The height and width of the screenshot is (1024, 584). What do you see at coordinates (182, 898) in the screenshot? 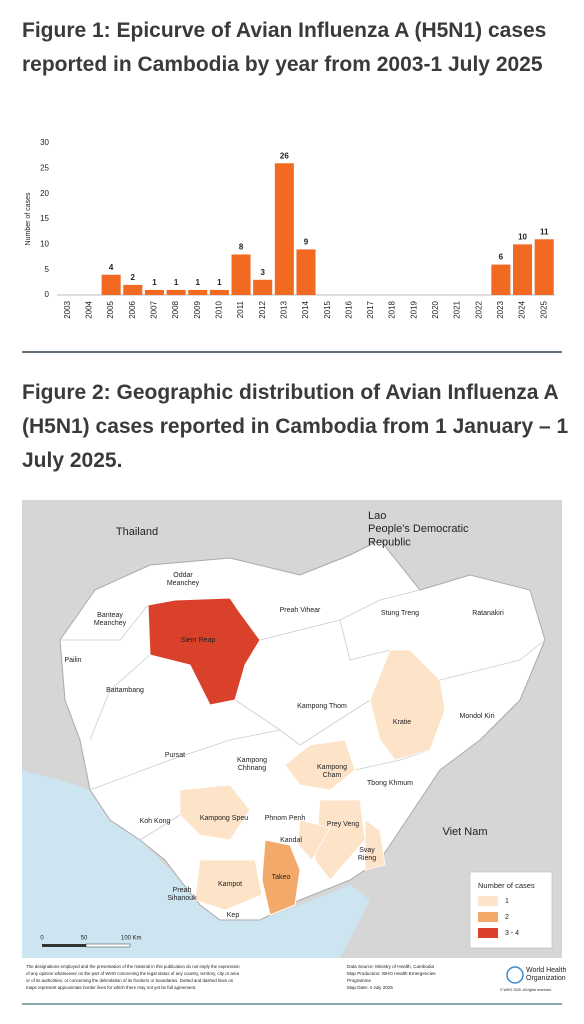
I see `map-label: Sihanouk` at bounding box center [182, 898].